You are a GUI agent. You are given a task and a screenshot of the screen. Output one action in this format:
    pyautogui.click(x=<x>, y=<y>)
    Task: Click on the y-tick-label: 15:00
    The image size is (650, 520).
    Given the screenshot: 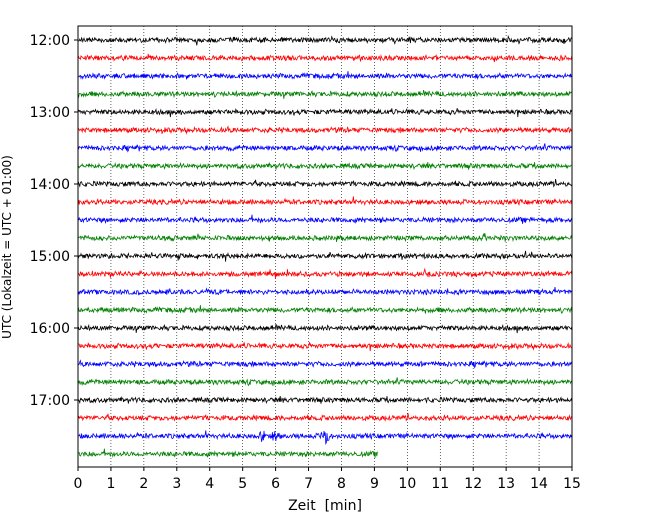 What is the action you would take?
    pyautogui.click(x=50, y=257)
    